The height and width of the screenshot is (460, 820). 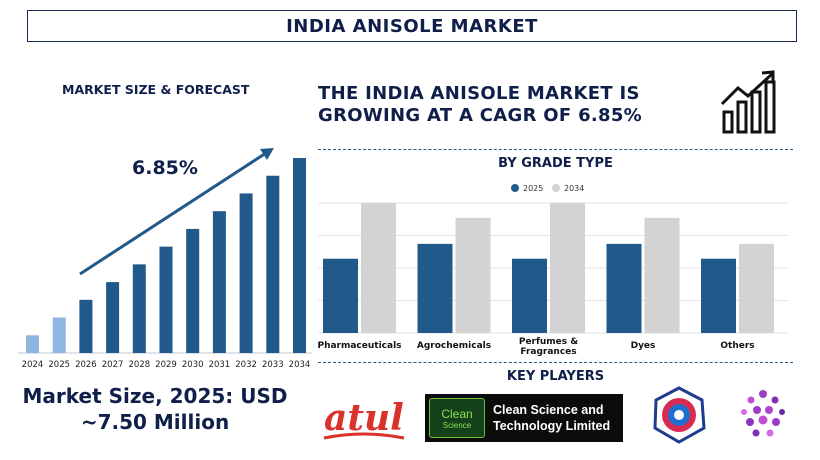 What do you see at coordinates (555, 163) in the screenshot?
I see `grade-chart-title: BY GRADE TYPE` at bounding box center [555, 163].